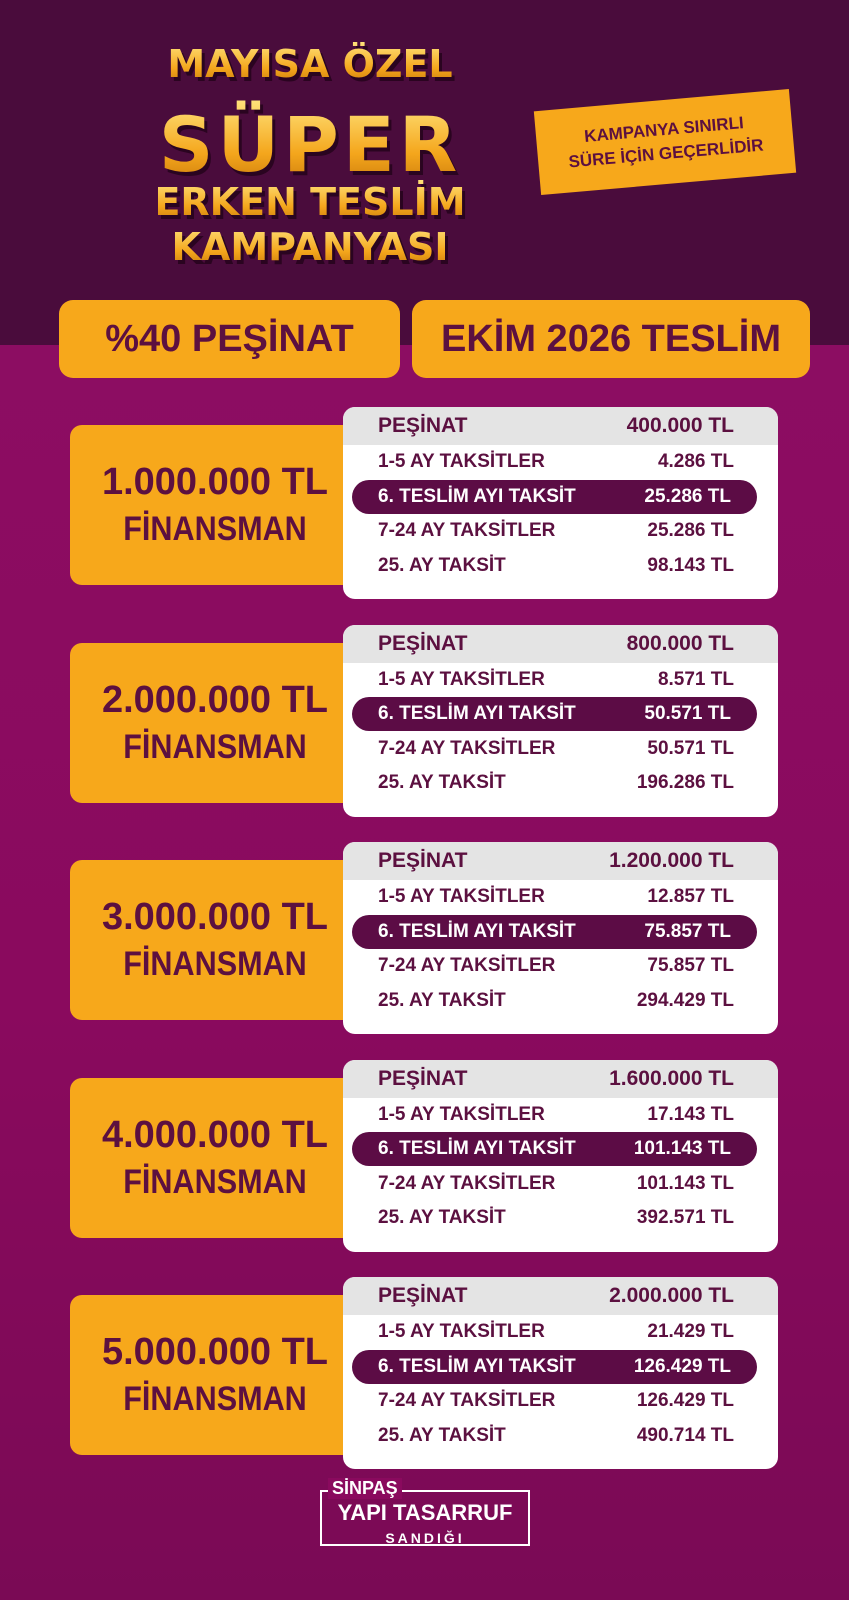  I want to click on logo-main: YAPI TASARRUF, so click(425, 1512).